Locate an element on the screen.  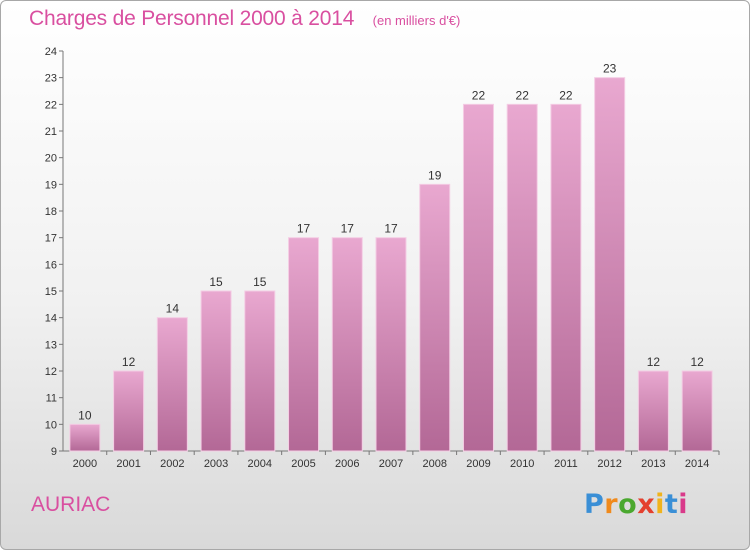
place-name: AURIAC is located at coordinates (71, 504).